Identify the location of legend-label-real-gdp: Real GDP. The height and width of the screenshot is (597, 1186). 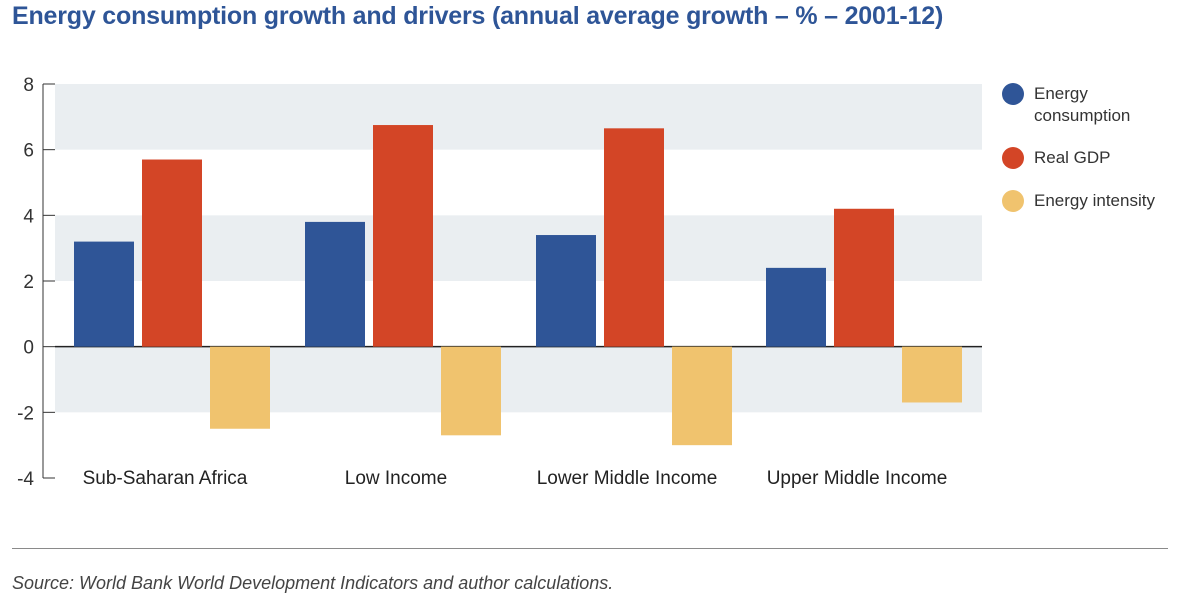
(1072, 157).